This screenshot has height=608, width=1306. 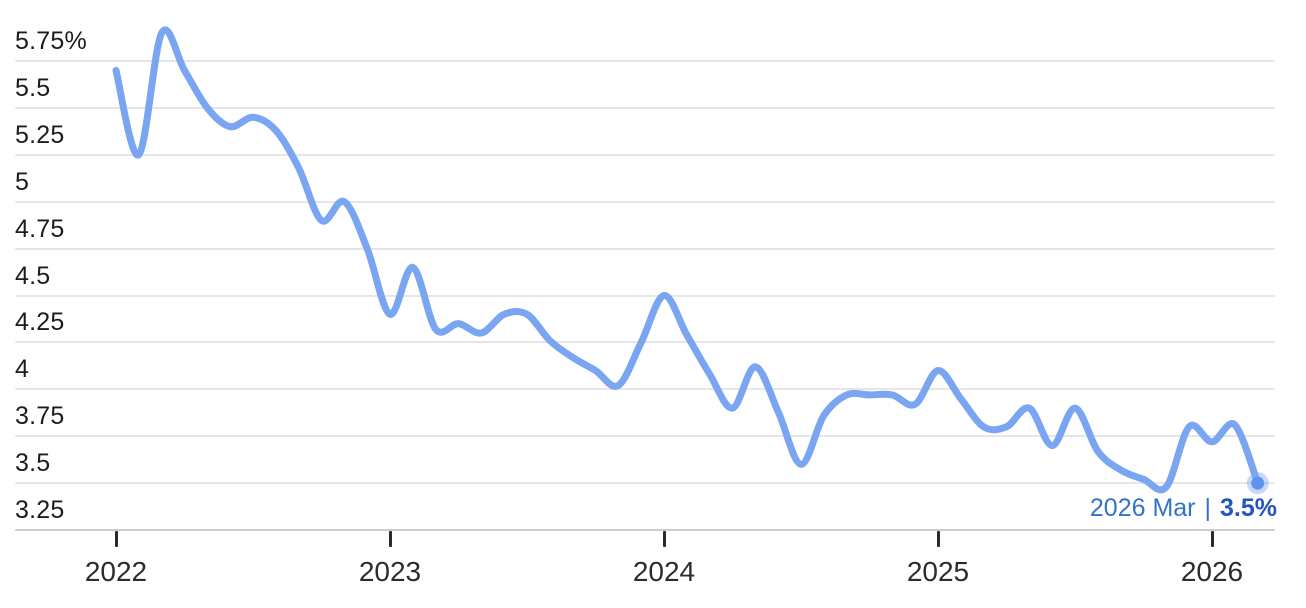 I want to click on y-axis-label: 5.25, so click(x=40, y=135).